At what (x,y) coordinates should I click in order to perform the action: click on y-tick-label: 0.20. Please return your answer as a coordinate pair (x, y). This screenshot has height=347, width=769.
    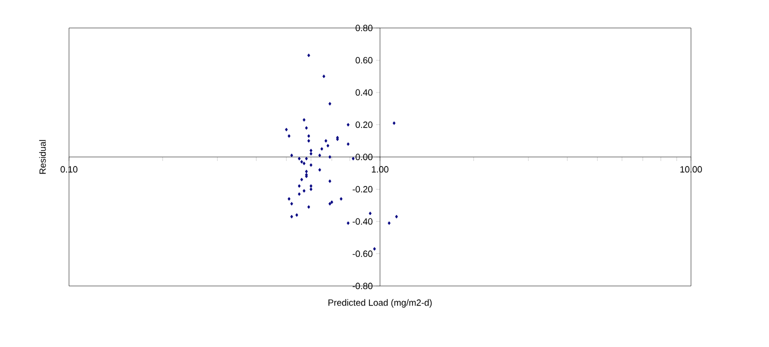
    Looking at the image, I should click on (364, 125).